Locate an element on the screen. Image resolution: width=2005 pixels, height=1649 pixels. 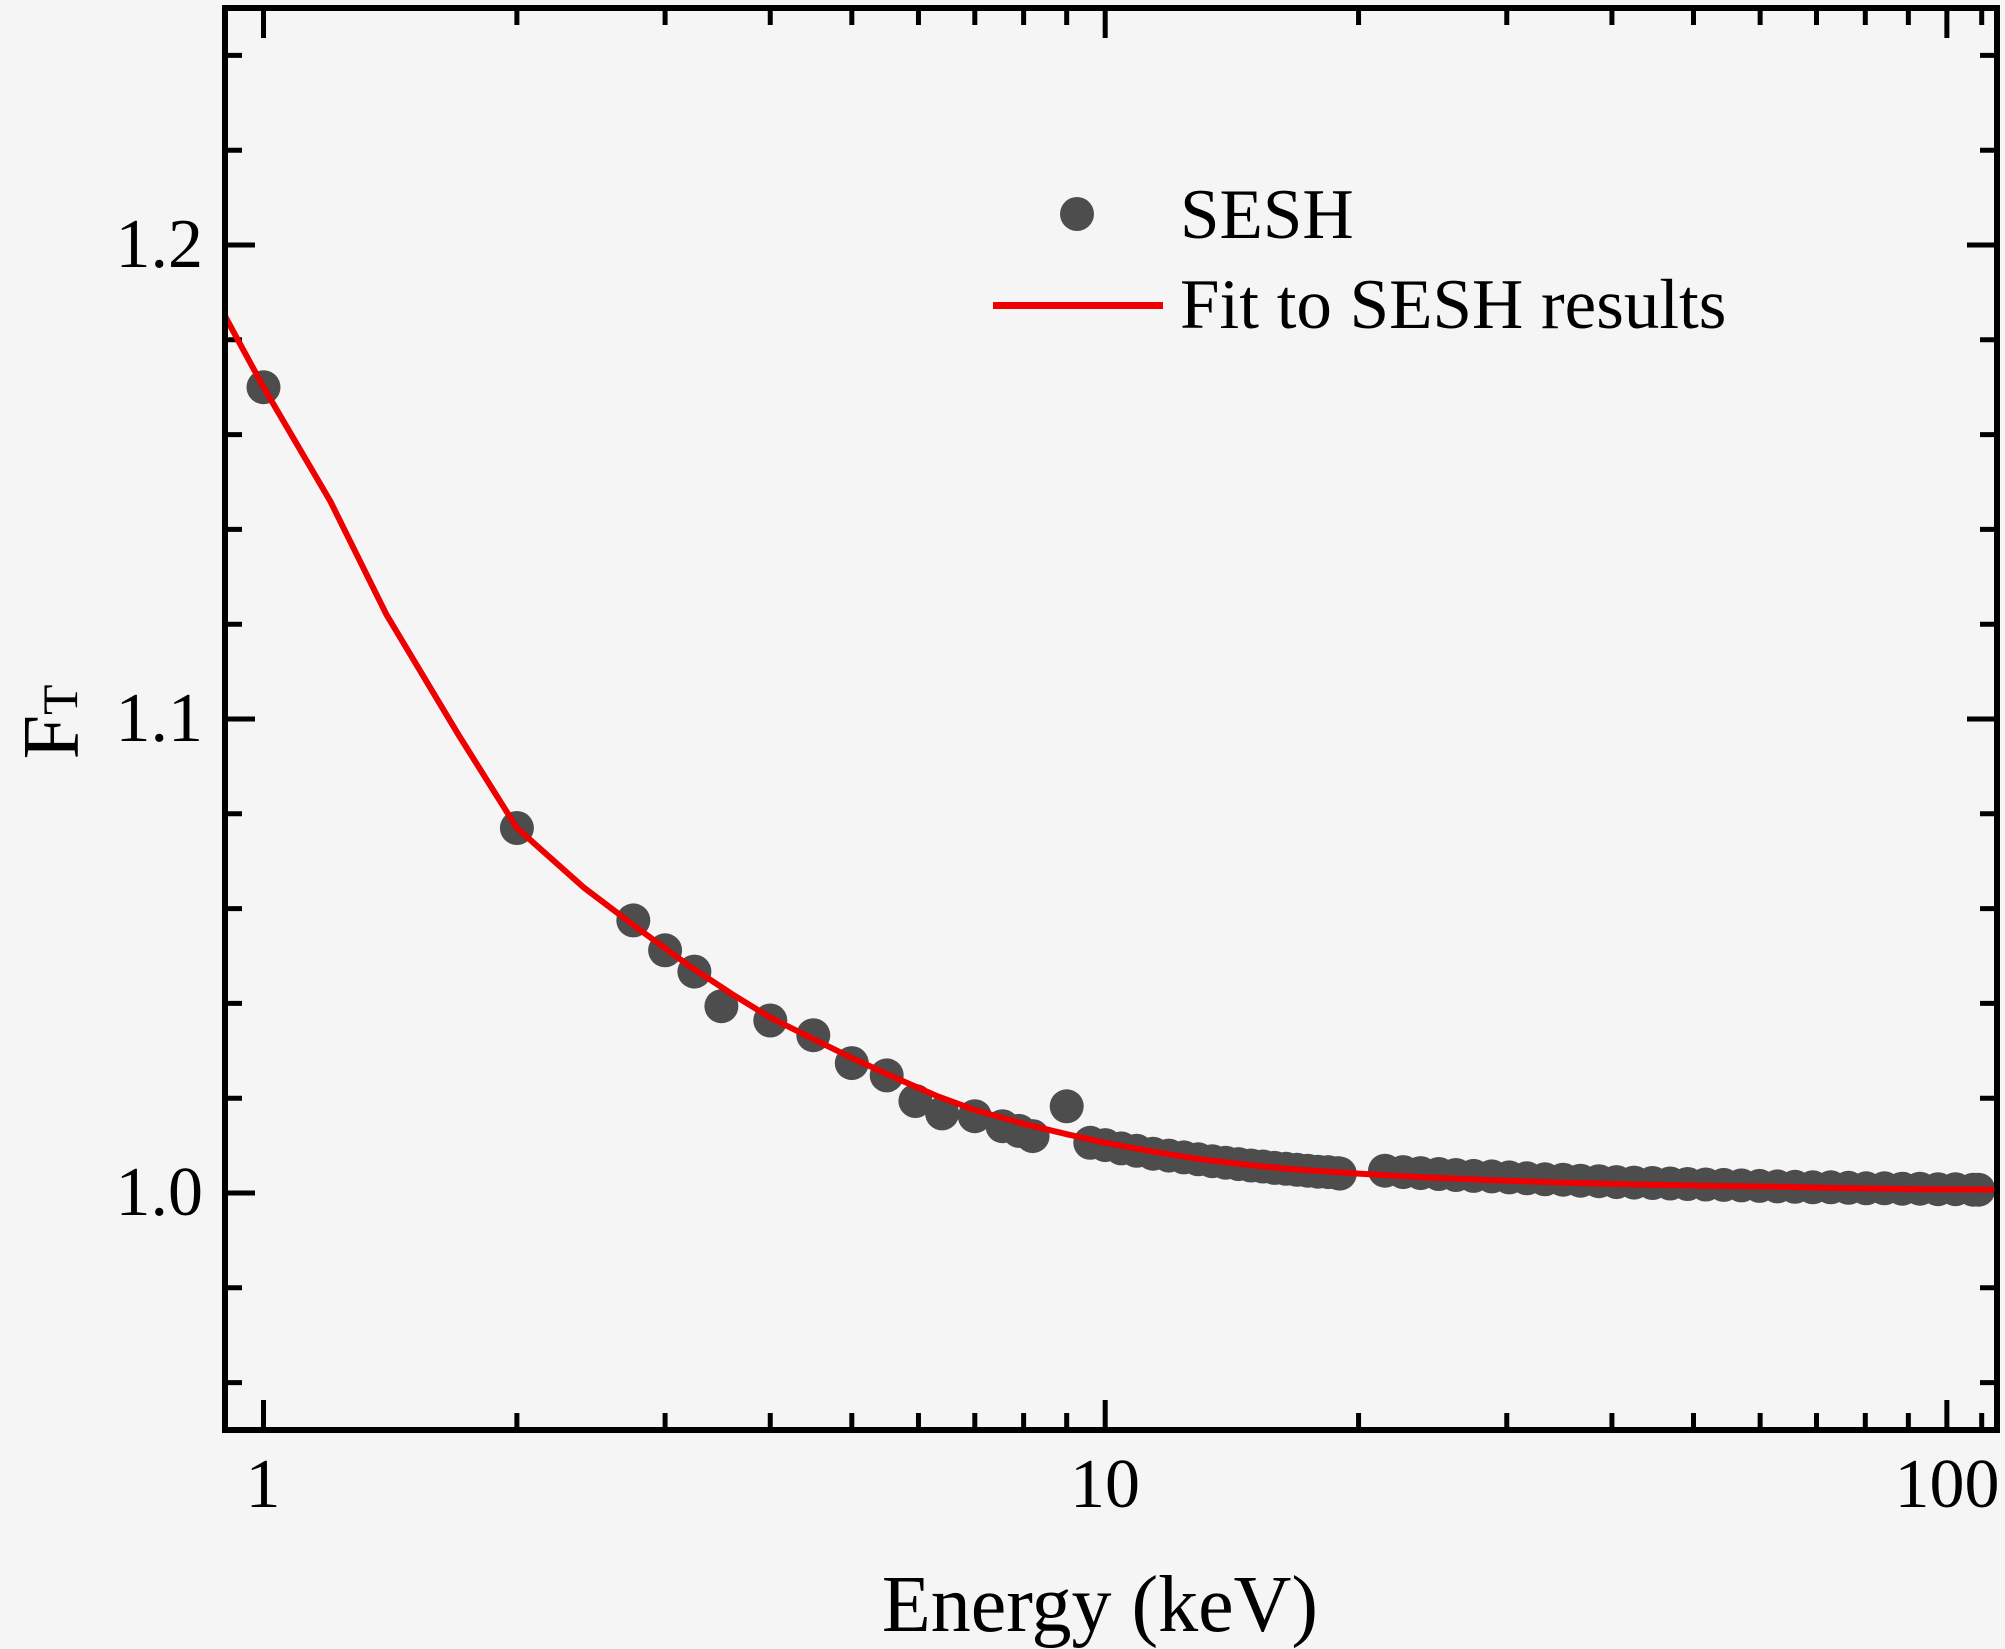
legend-label-sesh: SESH is located at coordinates (1267, 215).